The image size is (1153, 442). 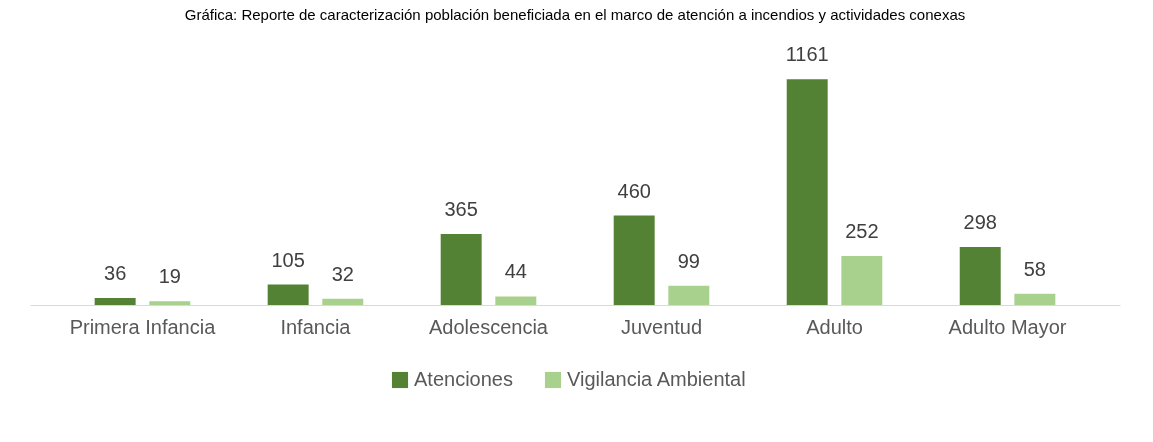 I want to click on legend-label: Atenciones, so click(x=463, y=379).